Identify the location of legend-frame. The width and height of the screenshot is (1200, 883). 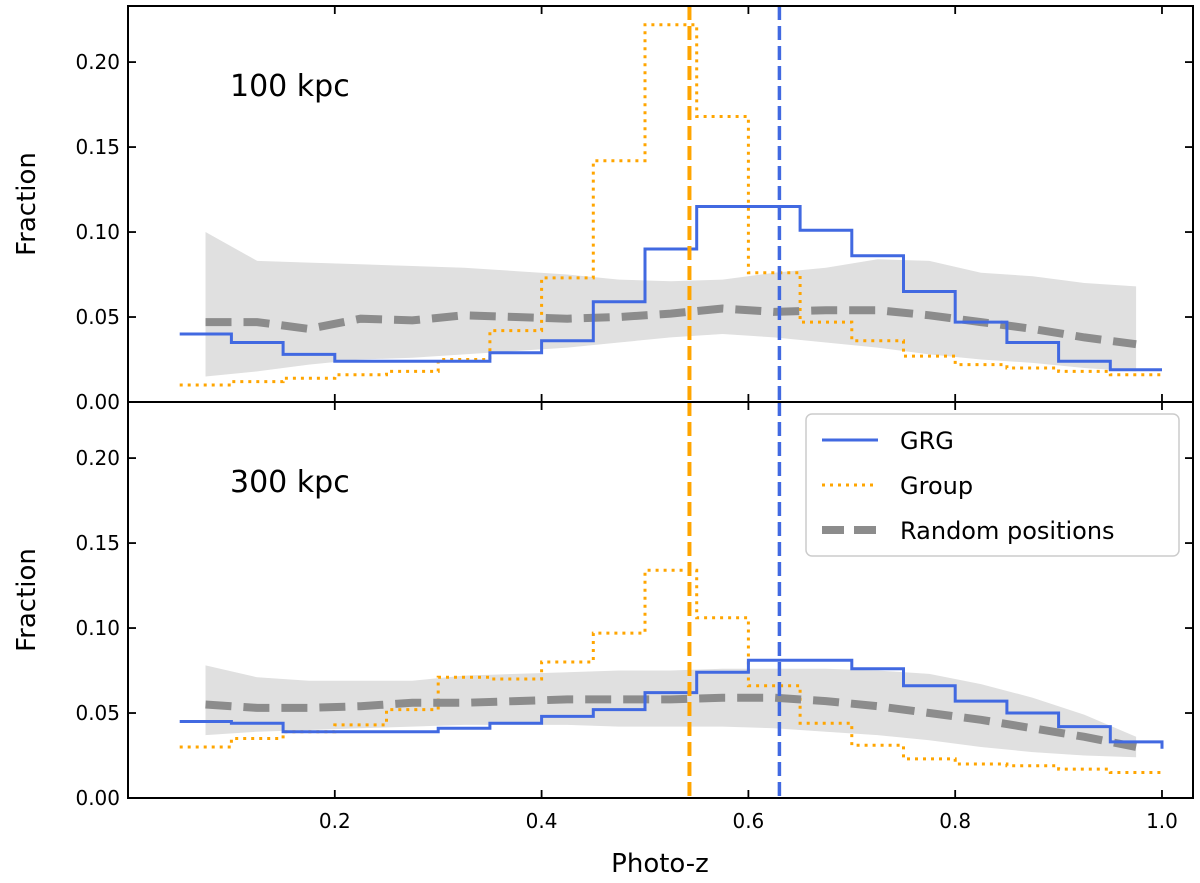
(992, 485).